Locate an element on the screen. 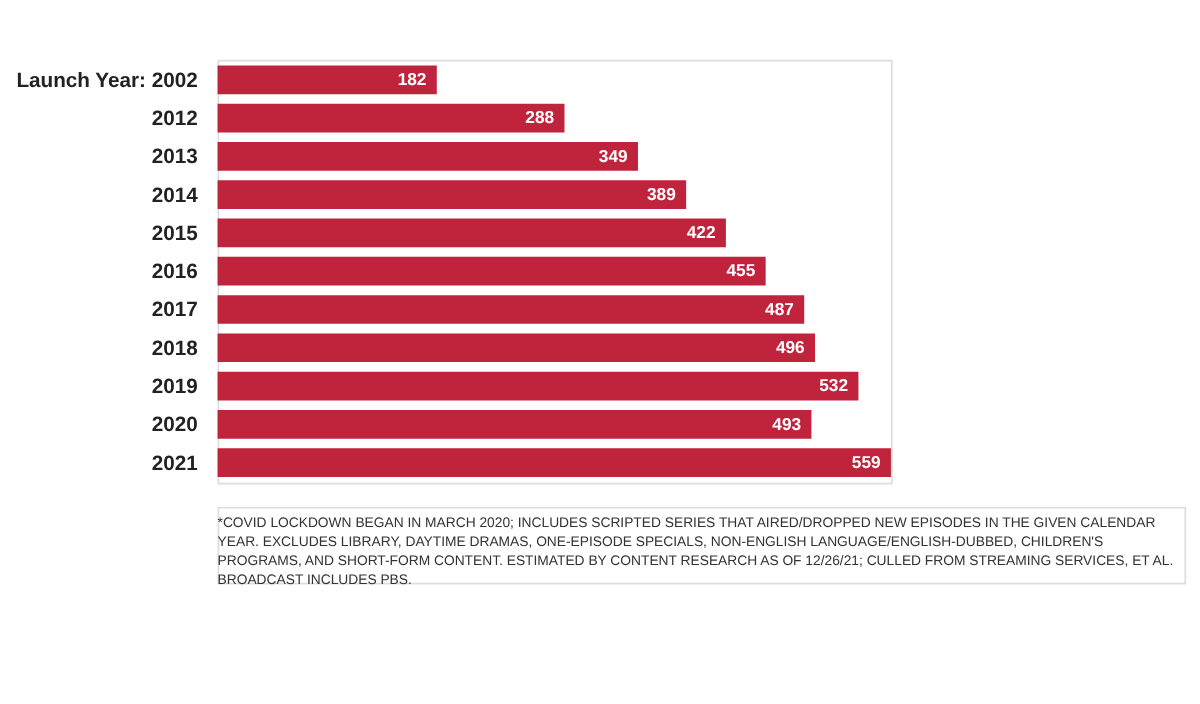 The width and height of the screenshot is (1200, 704). y-tick-label: 2017 is located at coordinates (175, 311).